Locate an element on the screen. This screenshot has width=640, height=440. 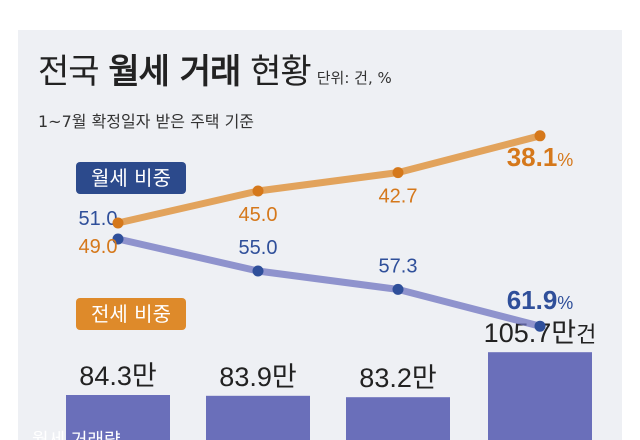
bar-label: 83.2만 is located at coordinates (397, 378).